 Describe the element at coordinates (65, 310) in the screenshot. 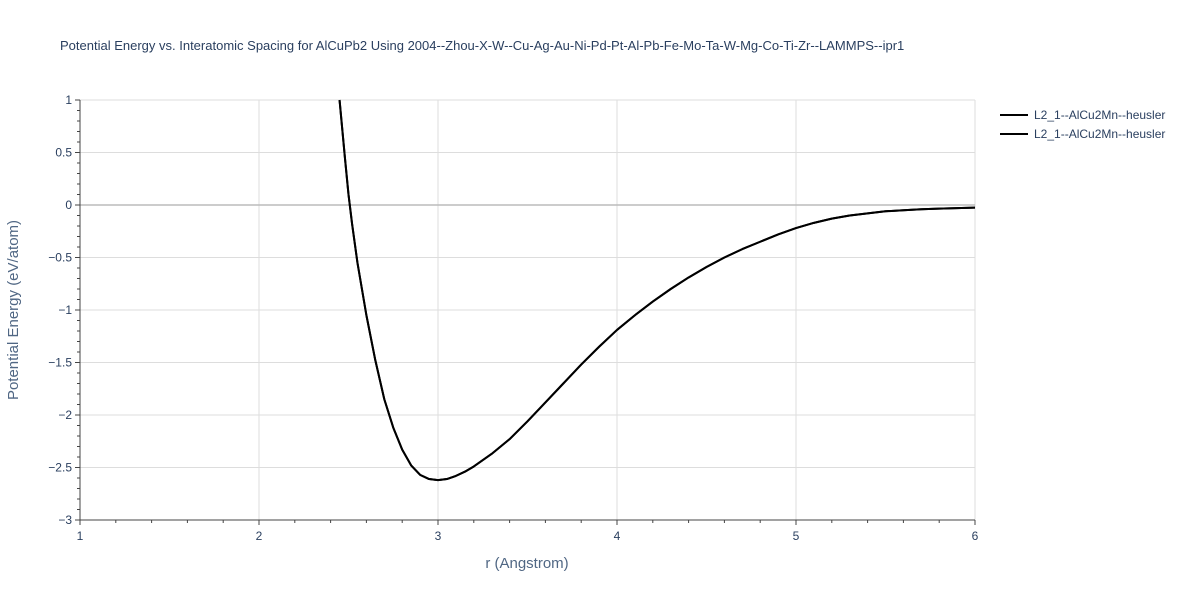

I see `y-tick-label: −1` at that location.